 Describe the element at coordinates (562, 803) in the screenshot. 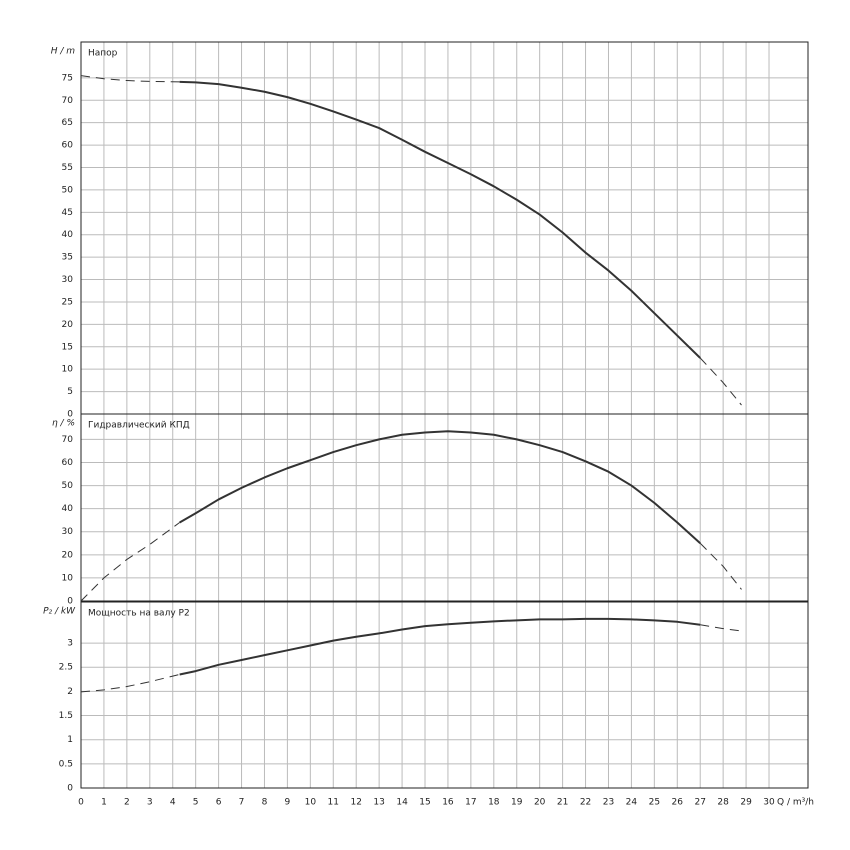

I see `x-tick-label: 21` at that location.